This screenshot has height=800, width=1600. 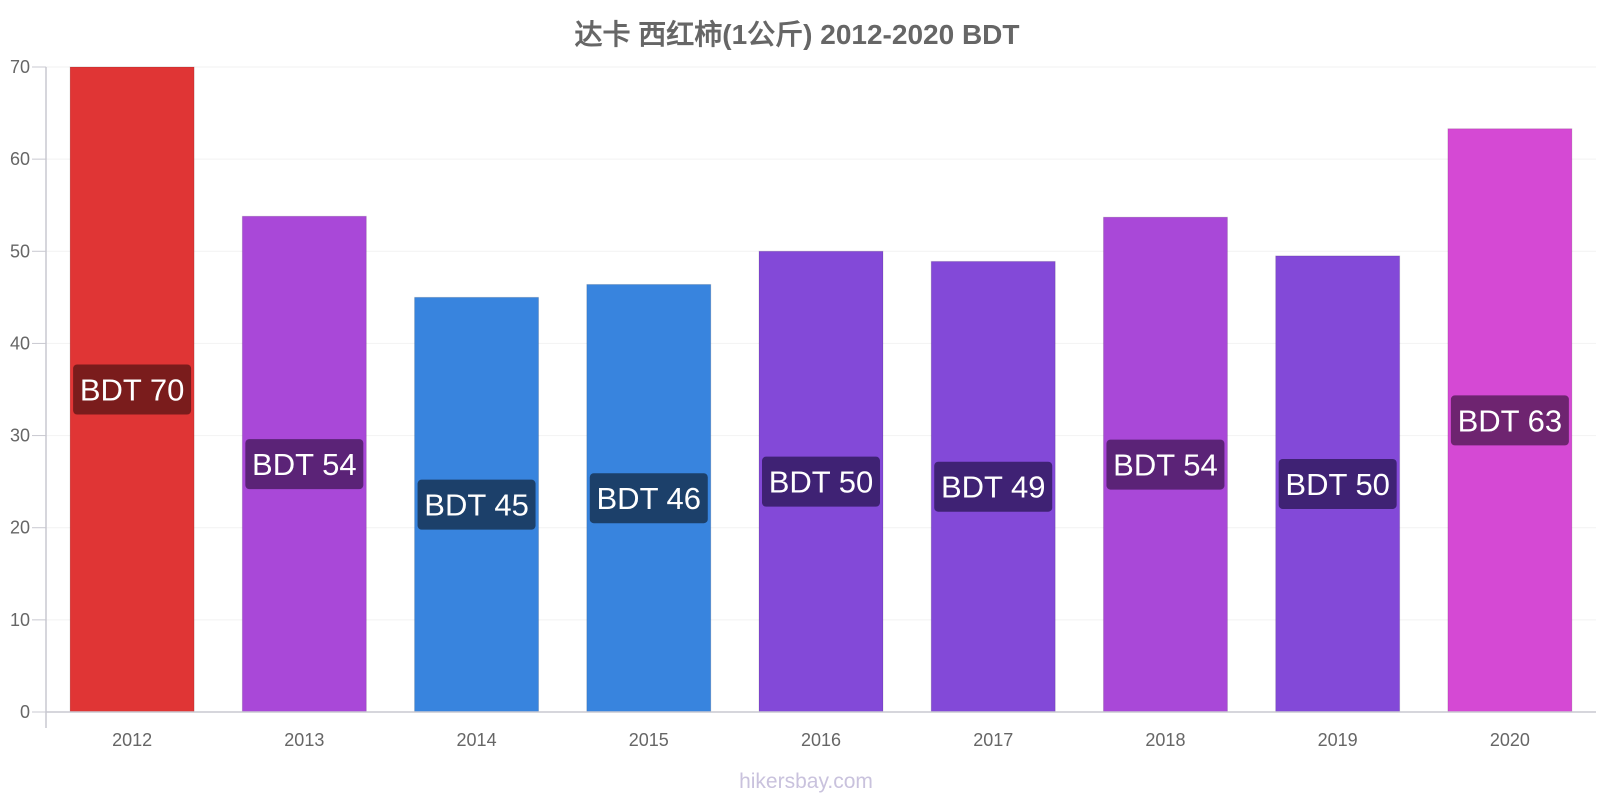 What do you see at coordinates (1510, 740) in the screenshot?
I see `x-tick-label: 2020` at bounding box center [1510, 740].